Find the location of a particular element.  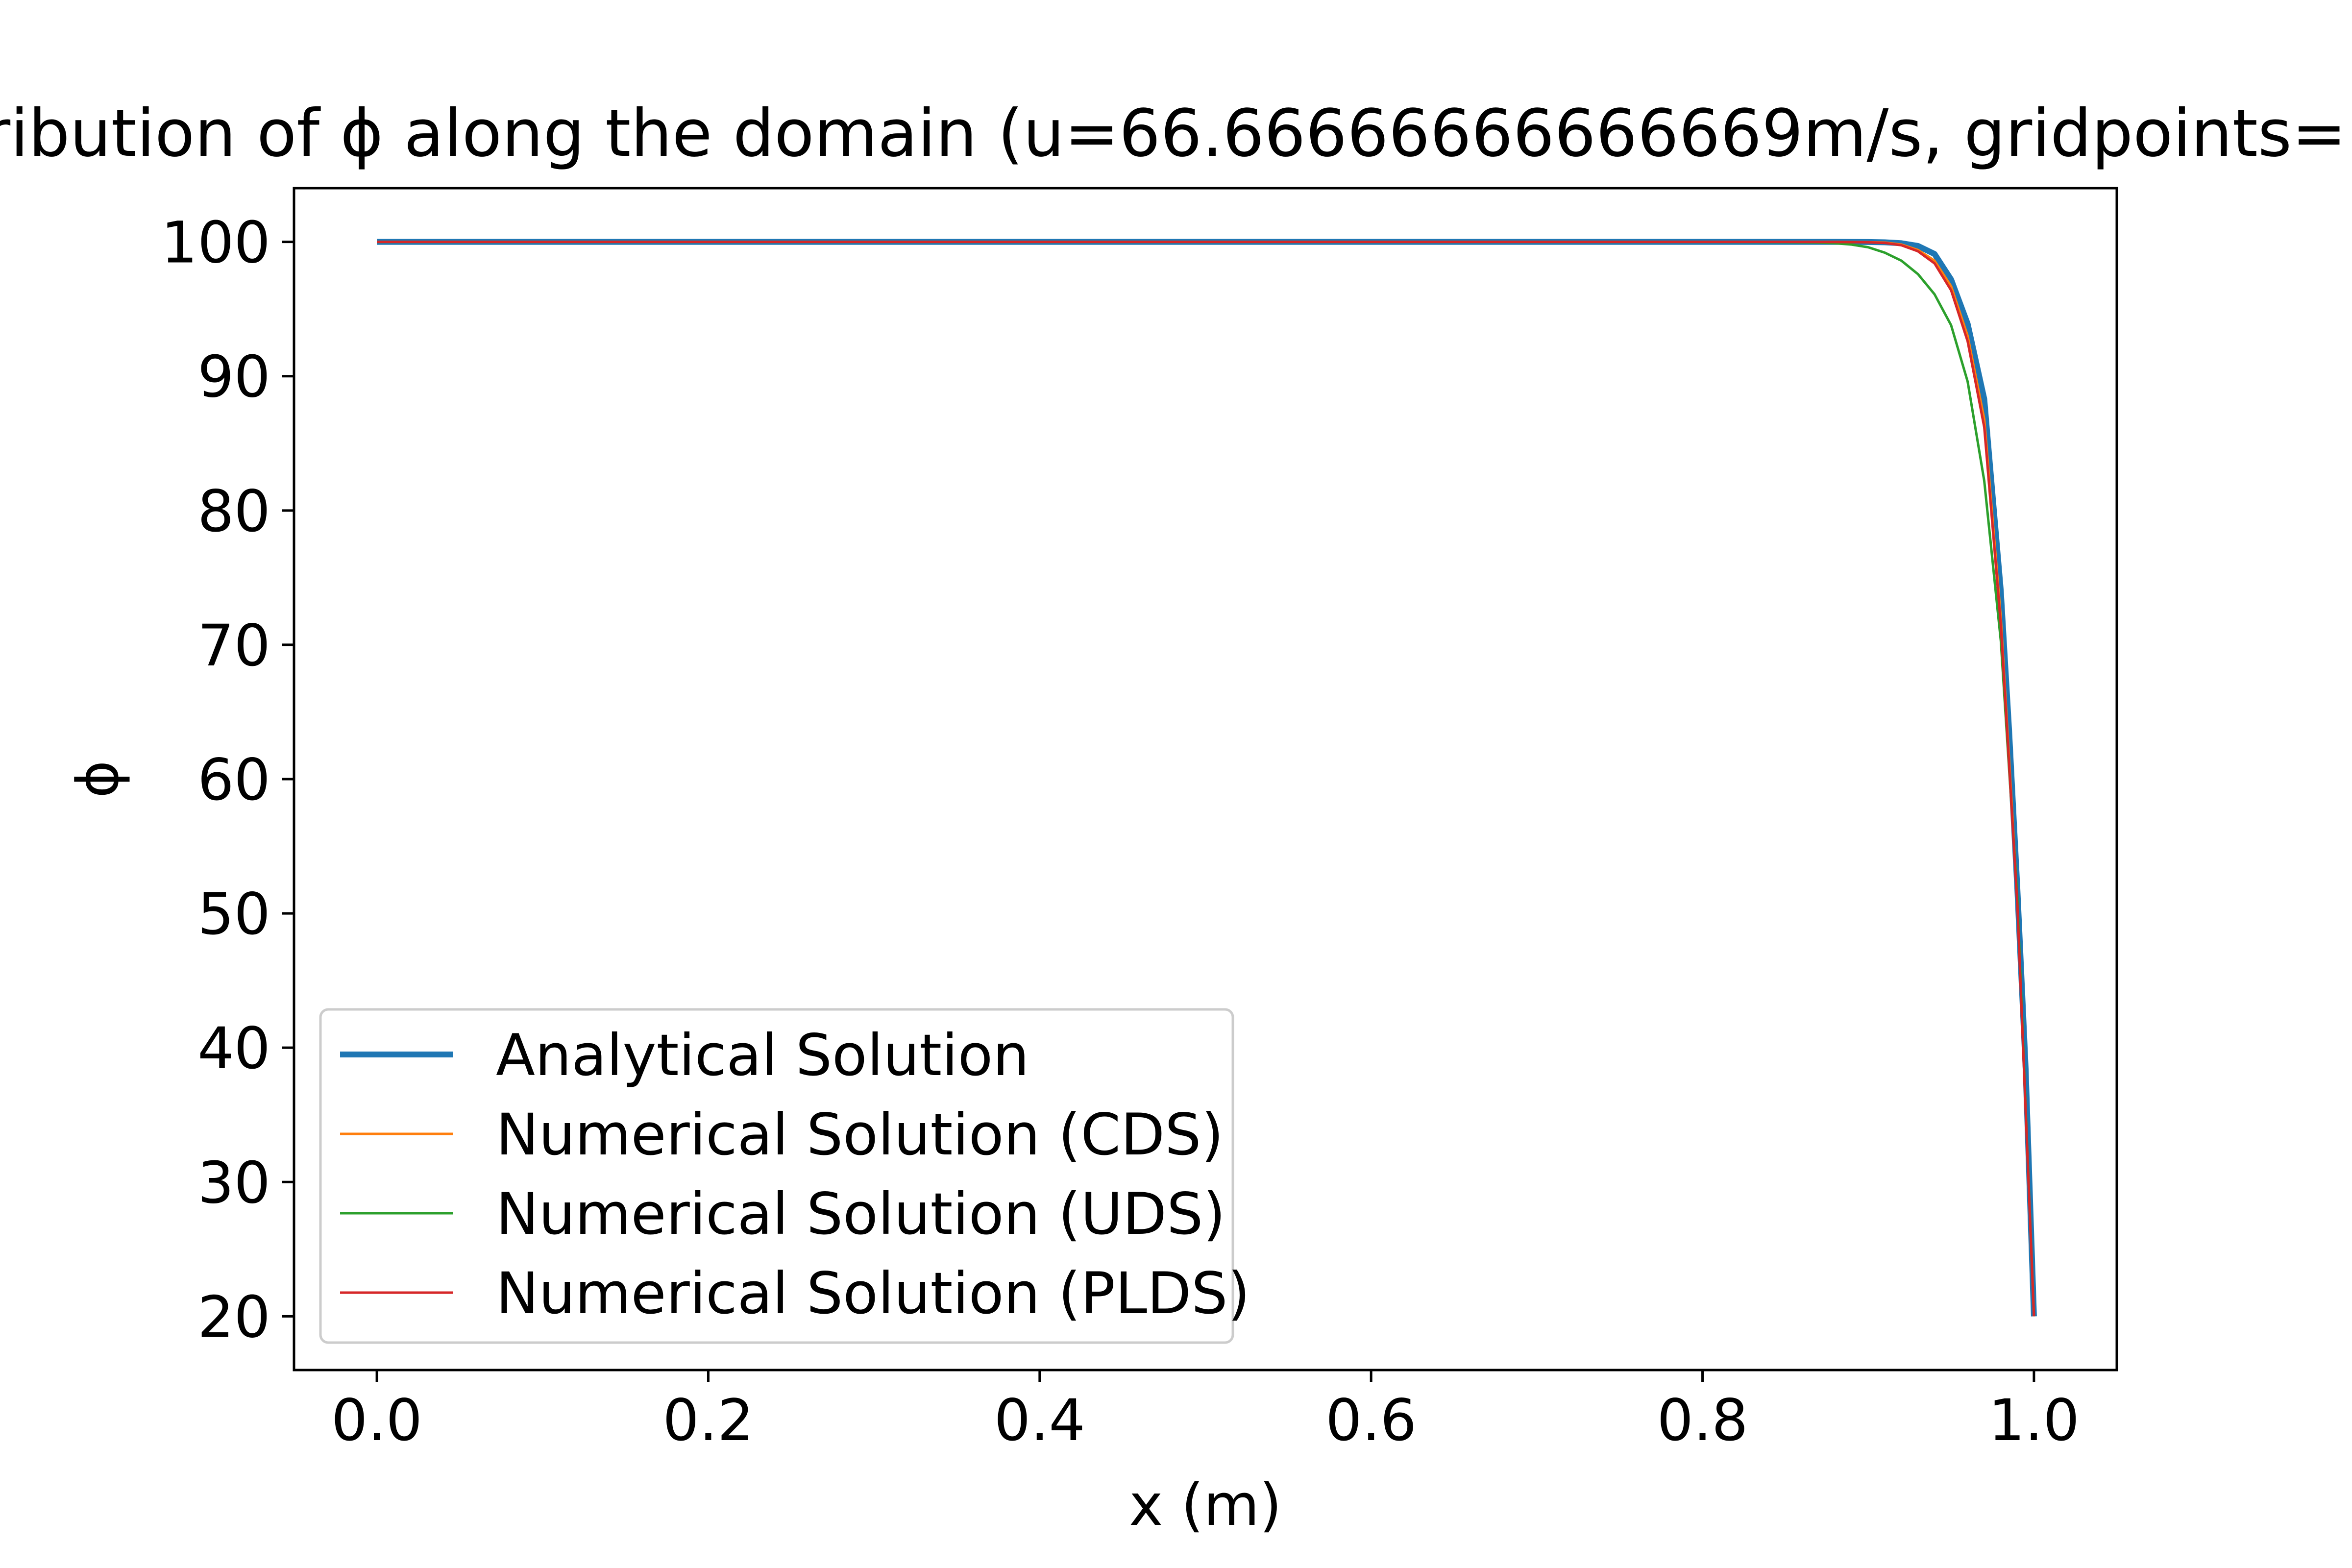

legend-label-2: Numerical Solution (UDS) is located at coordinates (860, 1214).